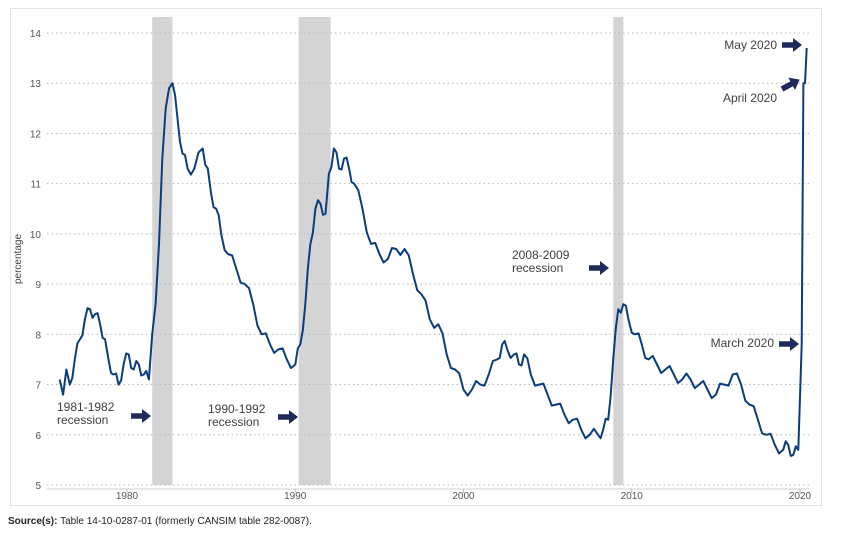  I want to click on annotation-text: March 2020, so click(743, 343).